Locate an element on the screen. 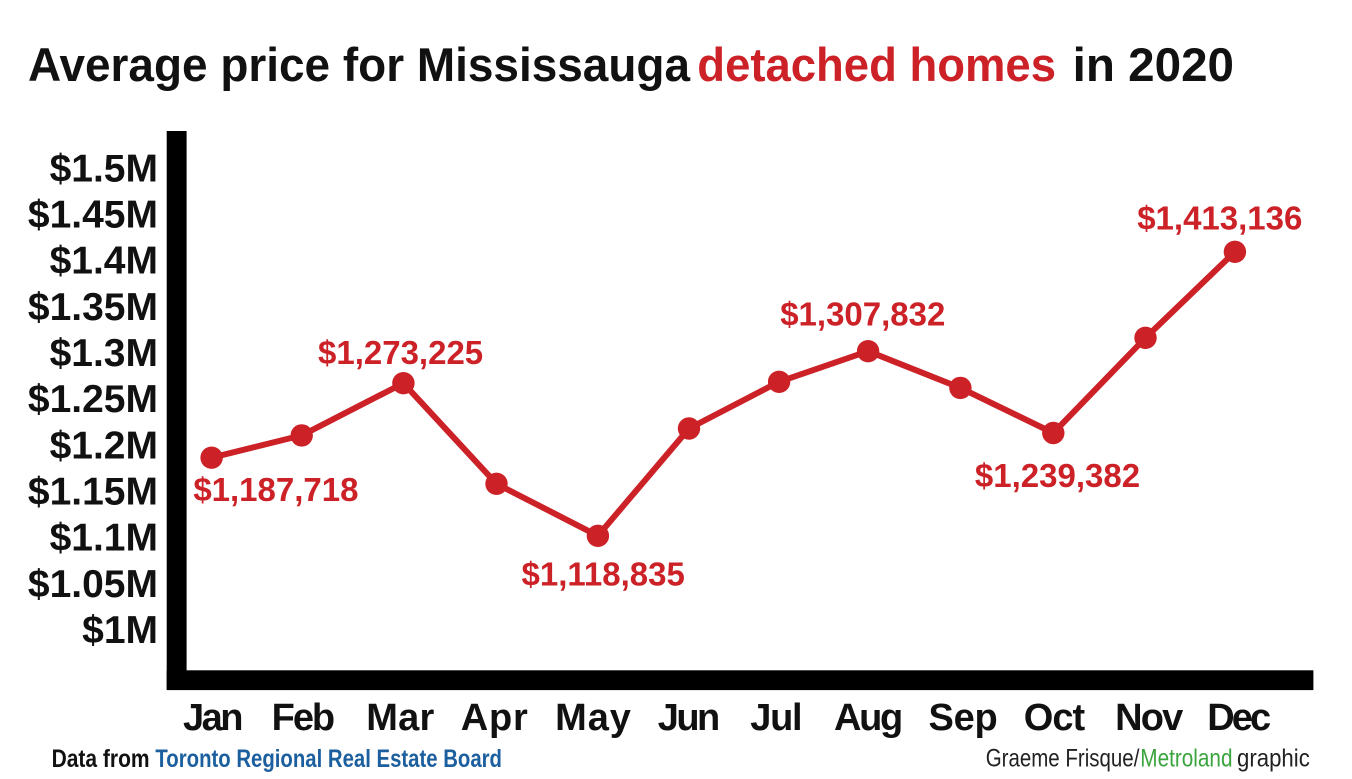 This screenshot has width=1352, height=779. svg-text: Mar is located at coordinates (400, 718).